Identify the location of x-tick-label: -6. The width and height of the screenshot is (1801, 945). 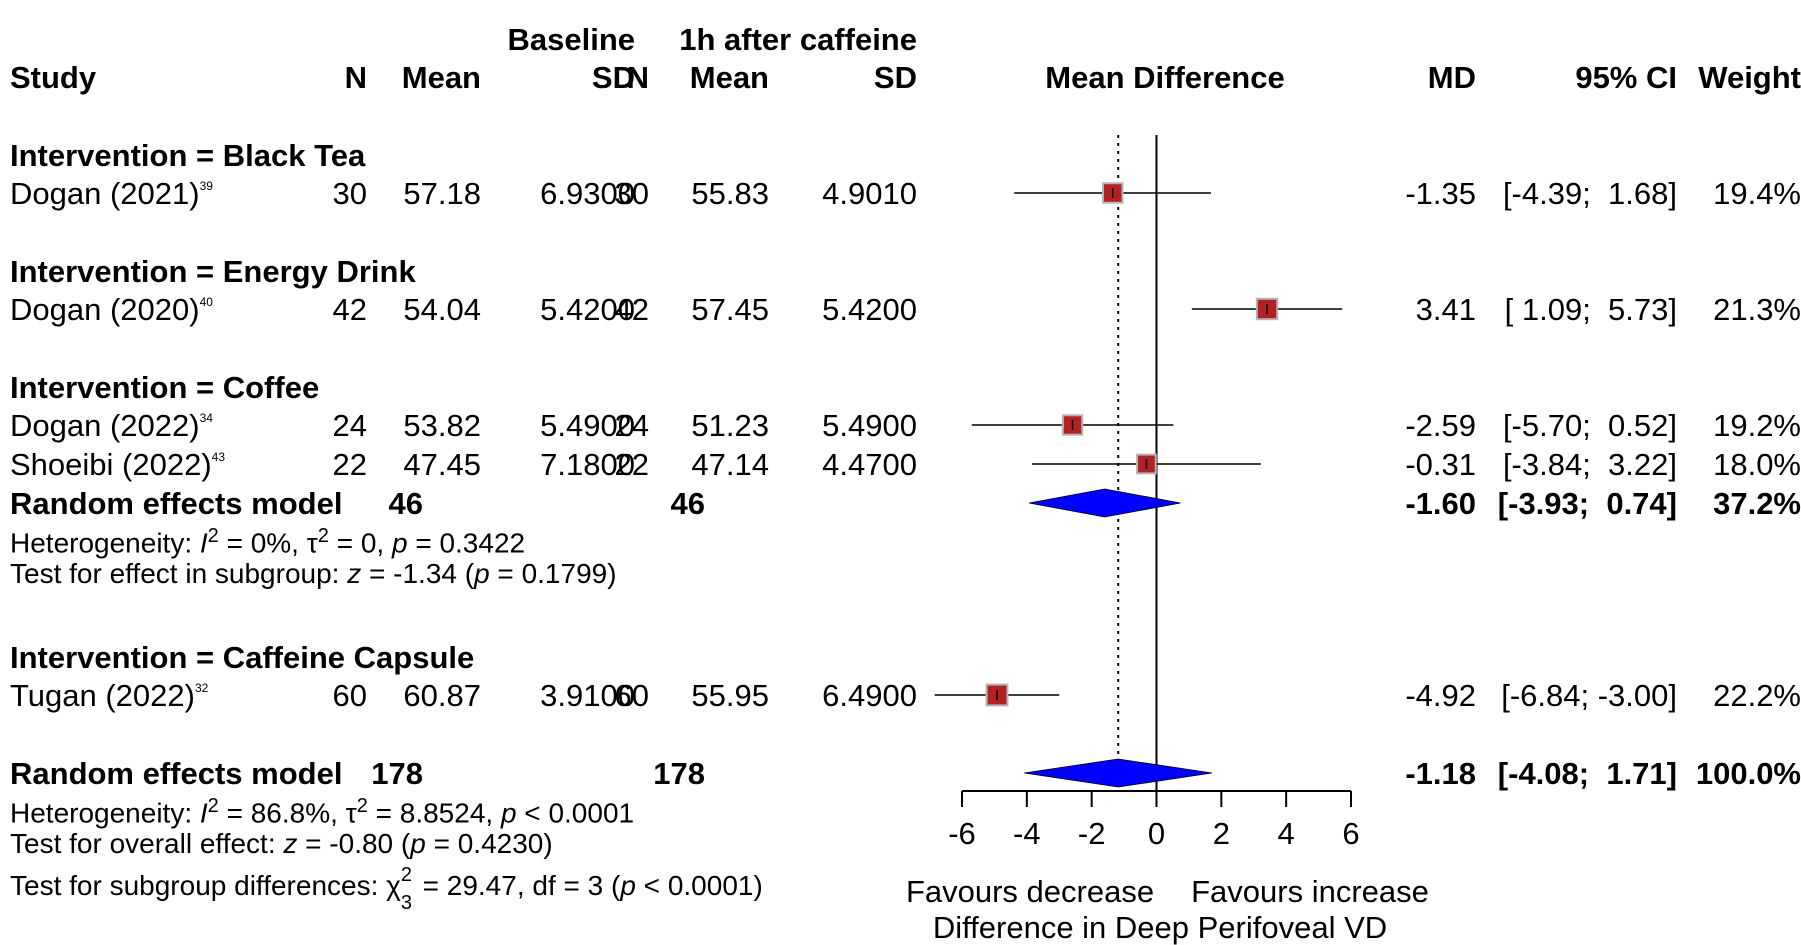
(962, 833).